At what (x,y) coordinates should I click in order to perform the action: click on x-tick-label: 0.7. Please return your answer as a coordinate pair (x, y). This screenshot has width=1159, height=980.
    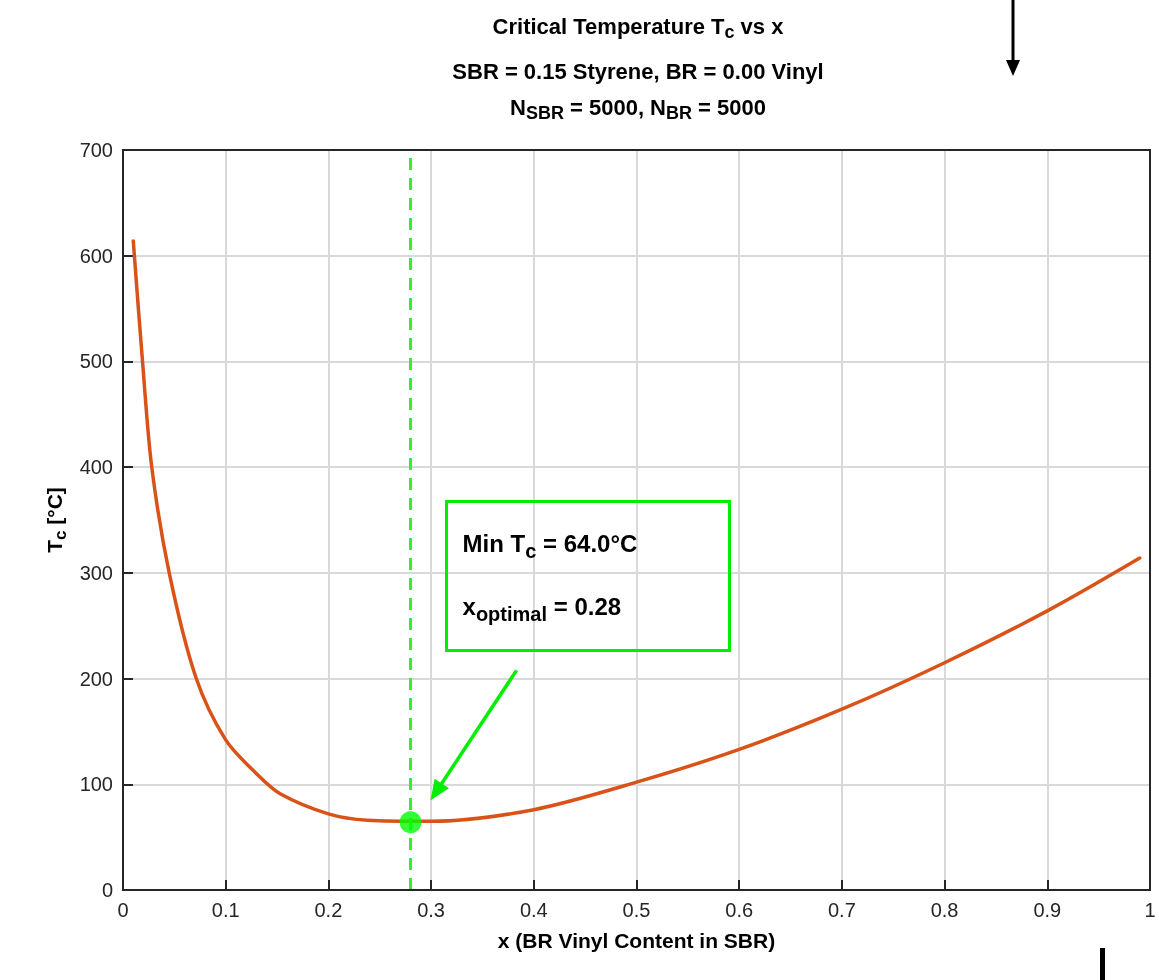
    Looking at the image, I should click on (841, 910).